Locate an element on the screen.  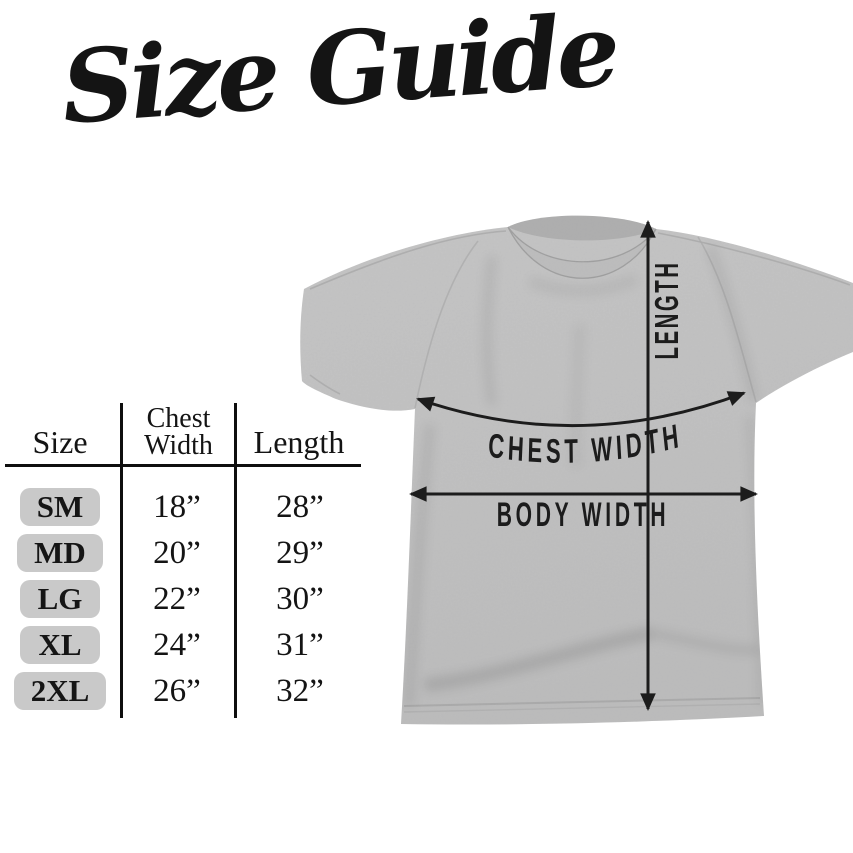
chest-width-value: 24” is located at coordinates (177, 645).